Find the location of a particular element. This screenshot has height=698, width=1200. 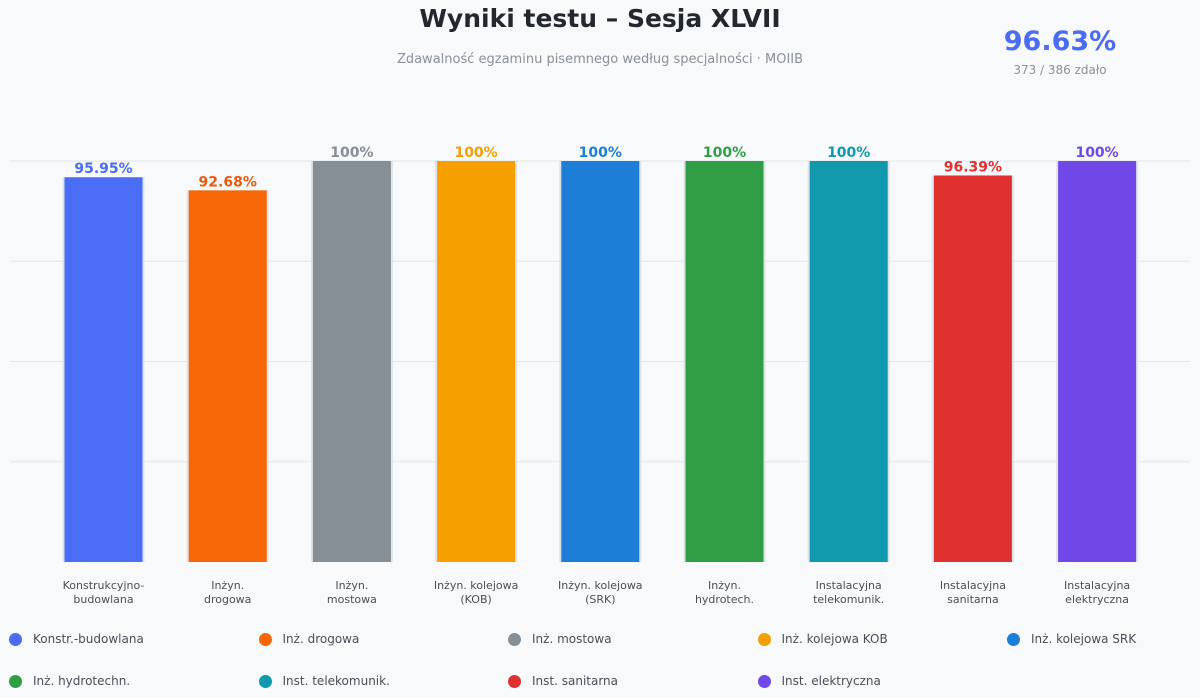

overall-pass-rate-value: 96.63% is located at coordinates (1060, 41).